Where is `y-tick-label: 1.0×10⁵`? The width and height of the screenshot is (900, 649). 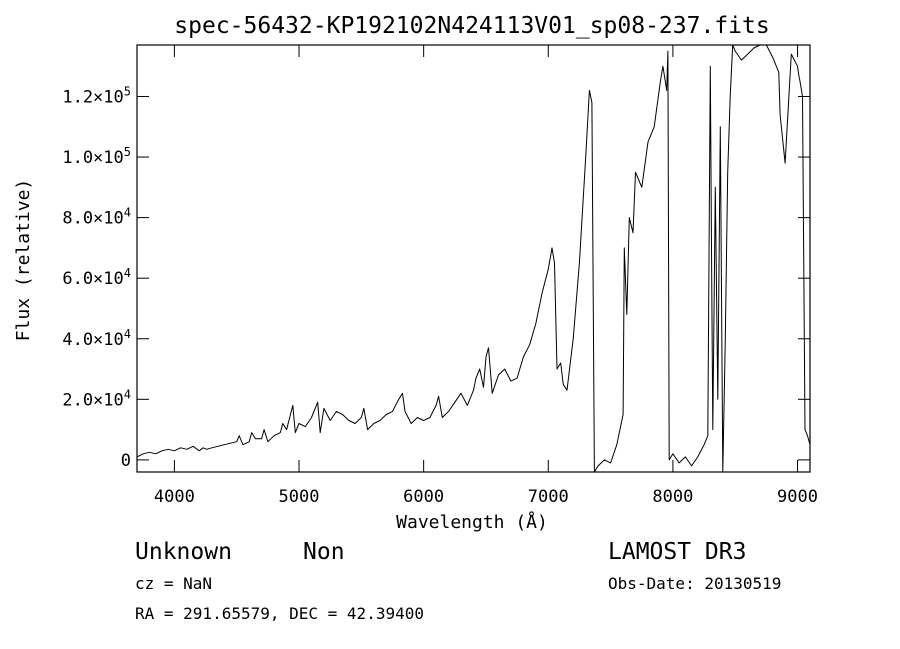 y-tick-label: 1.0×10⁵ is located at coordinates (96, 156).